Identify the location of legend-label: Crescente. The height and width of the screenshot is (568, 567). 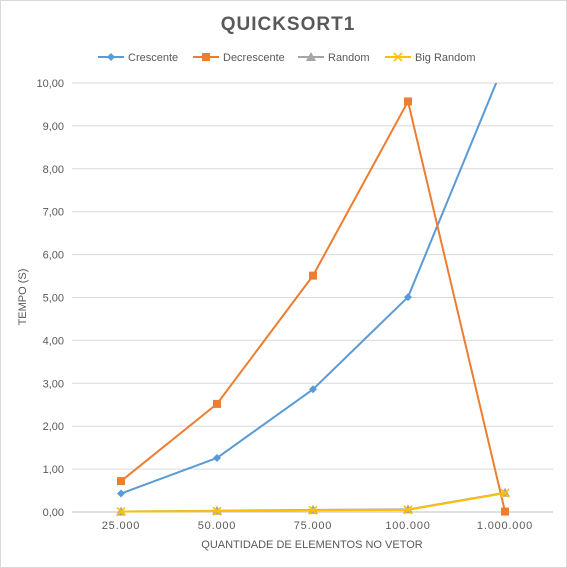
(153, 58).